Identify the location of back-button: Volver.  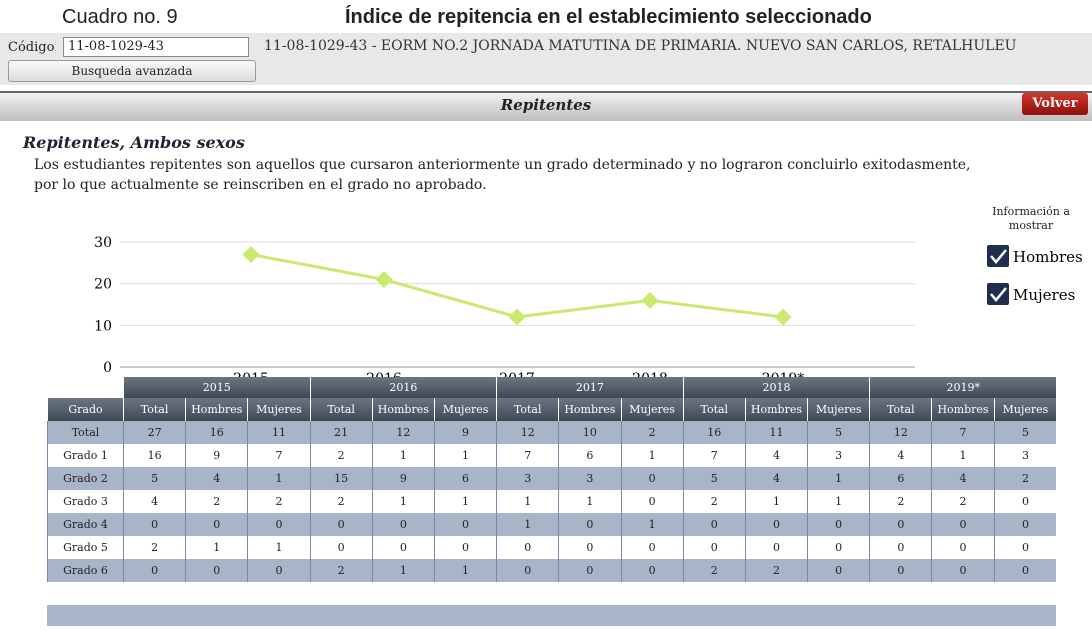
(1055, 104).